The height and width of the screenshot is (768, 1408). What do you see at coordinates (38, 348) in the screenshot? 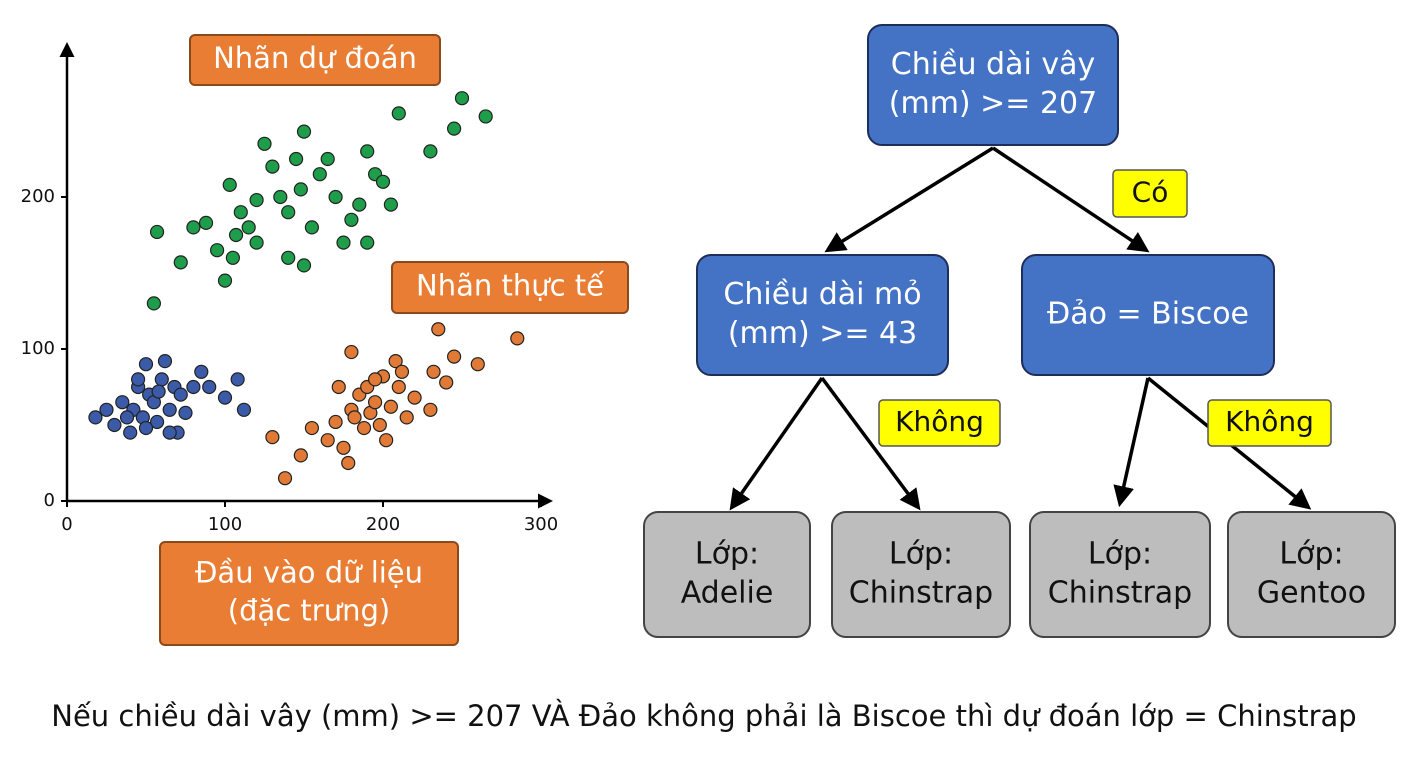
I see `y-tick-label: 100` at bounding box center [38, 348].